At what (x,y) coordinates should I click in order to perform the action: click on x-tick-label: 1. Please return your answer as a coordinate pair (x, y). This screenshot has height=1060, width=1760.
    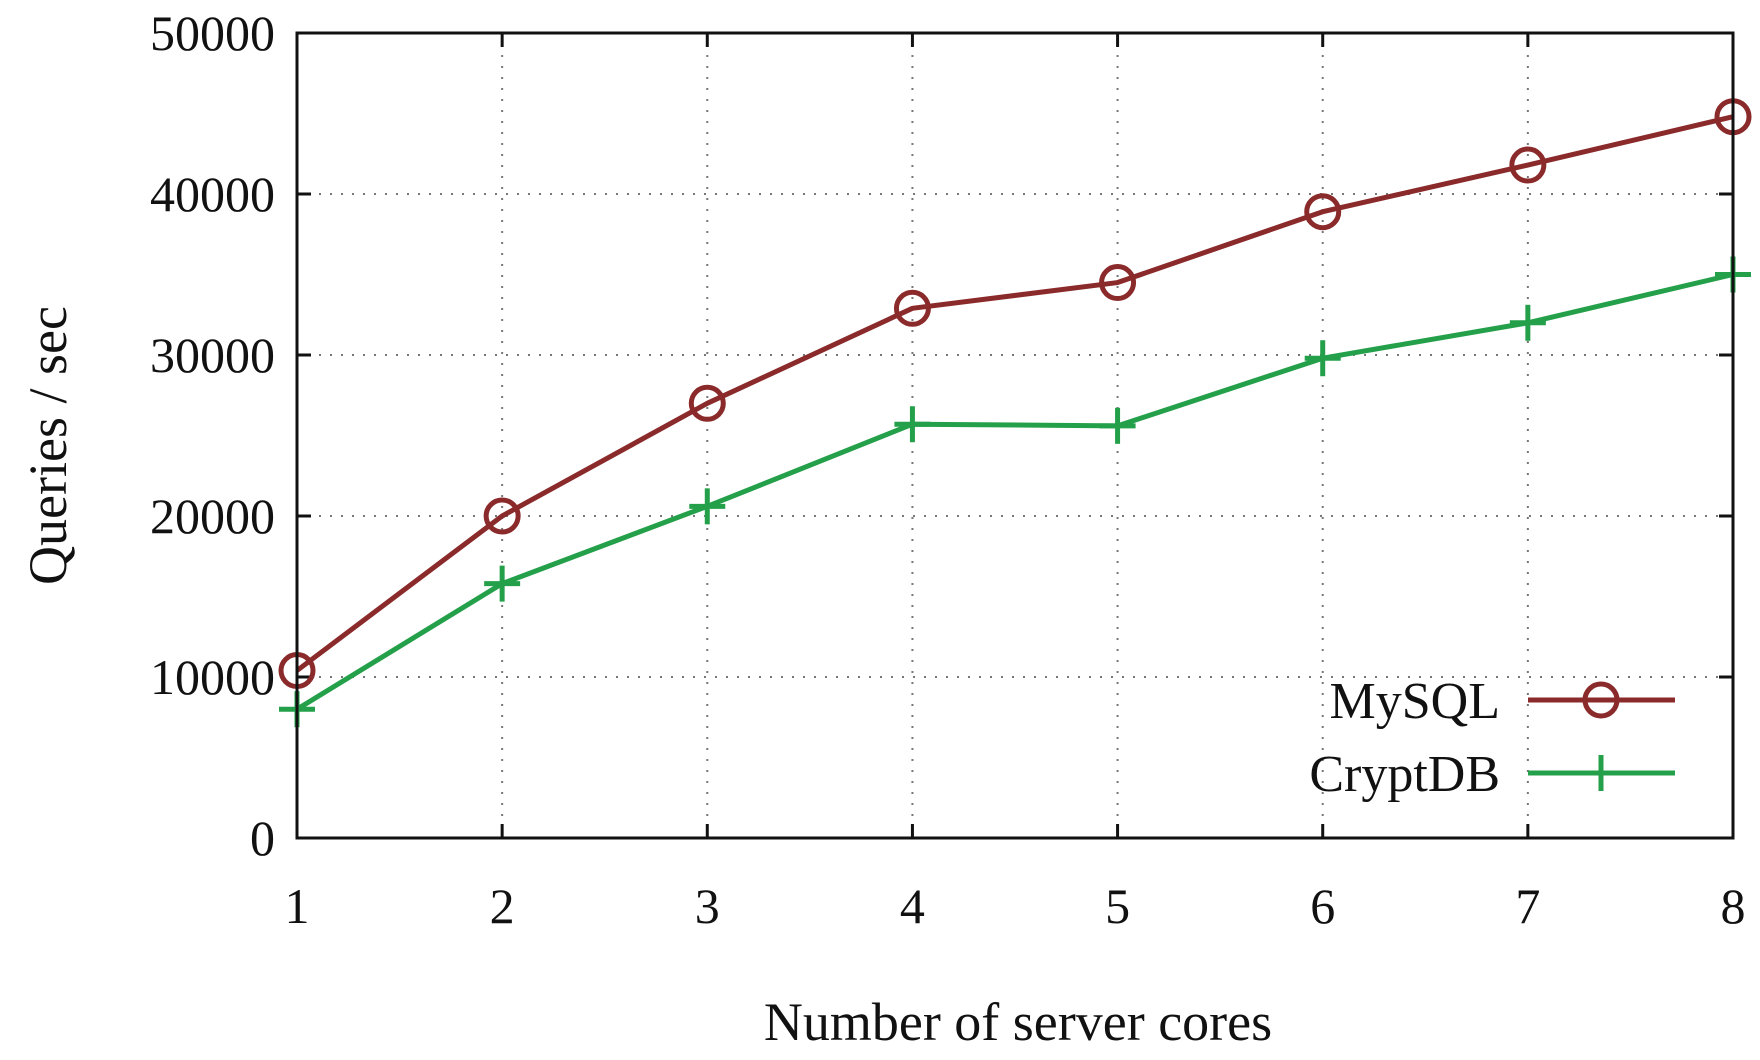
    Looking at the image, I should click on (297, 906).